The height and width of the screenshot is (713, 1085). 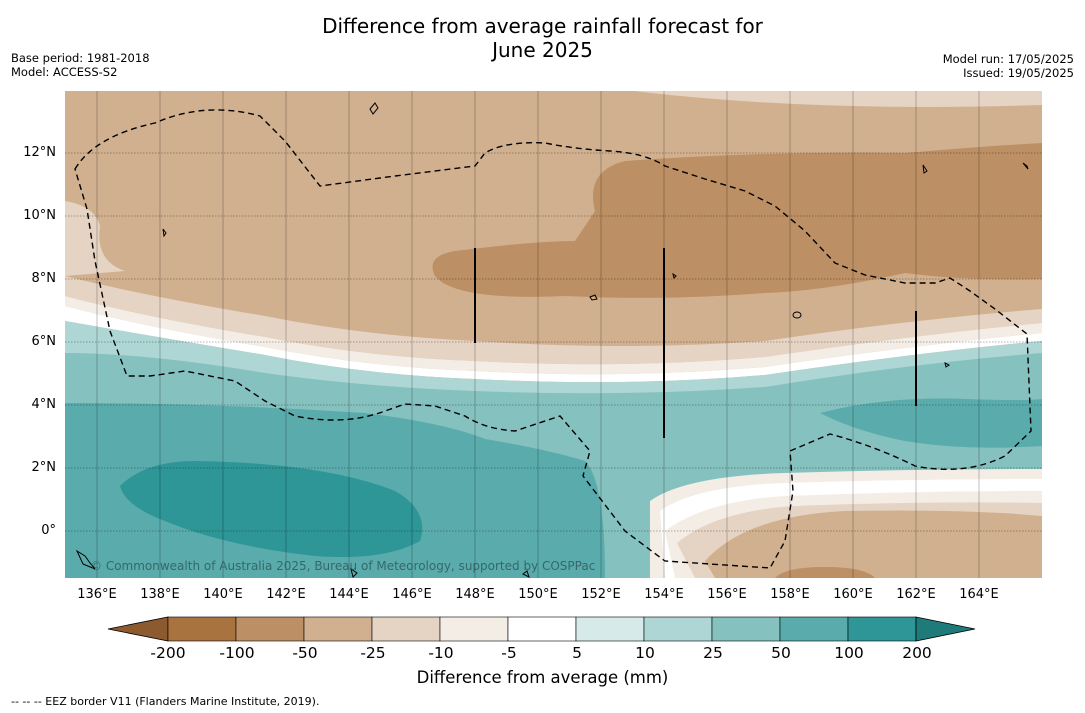 I want to click on colorbar-tick-label: 10, so click(x=645, y=653).